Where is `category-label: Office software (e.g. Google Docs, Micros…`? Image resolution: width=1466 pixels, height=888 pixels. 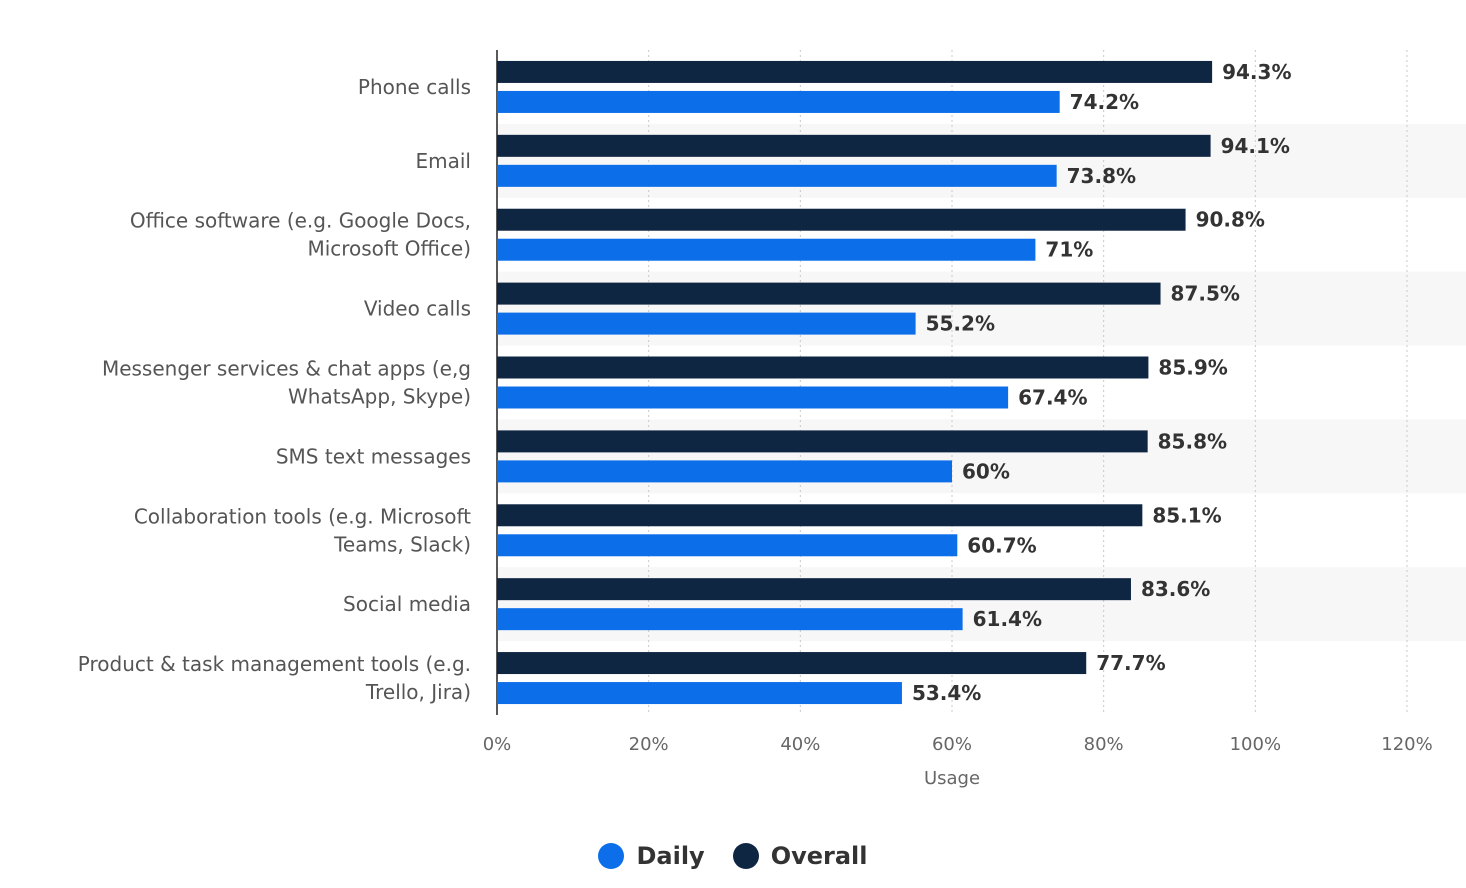 category-label: Office software (e.g. Google Docs, Micros… is located at coordinates (300, 235).